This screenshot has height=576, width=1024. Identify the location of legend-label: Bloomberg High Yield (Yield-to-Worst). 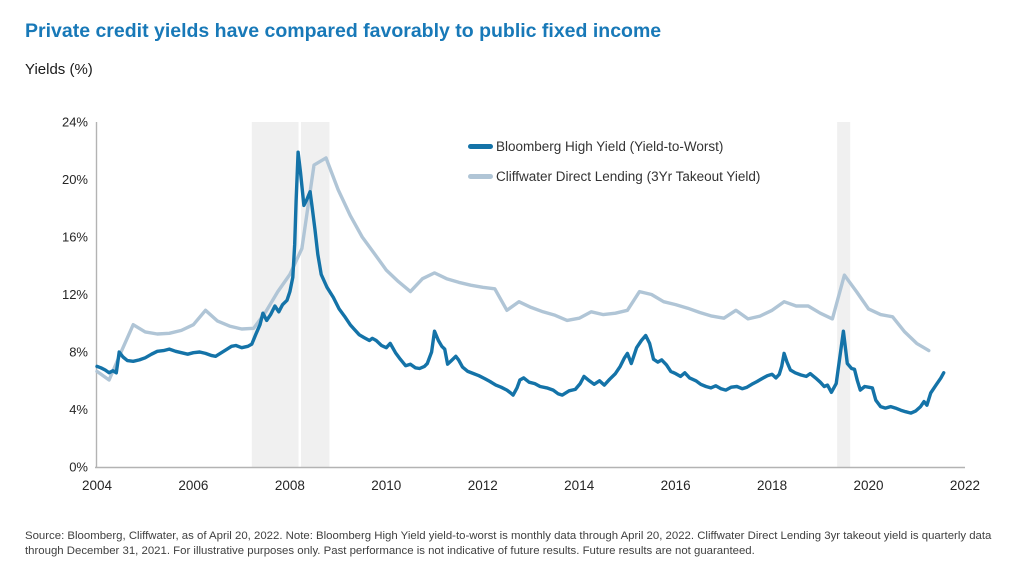
(610, 146).